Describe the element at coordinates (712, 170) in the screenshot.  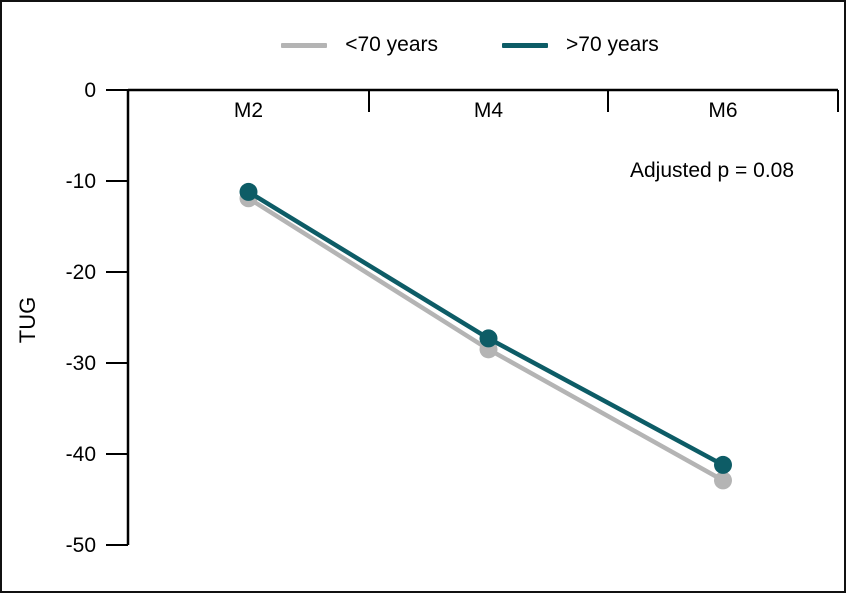
I see `annotation-adjusted-p: Adjusted p = 0.08` at that location.